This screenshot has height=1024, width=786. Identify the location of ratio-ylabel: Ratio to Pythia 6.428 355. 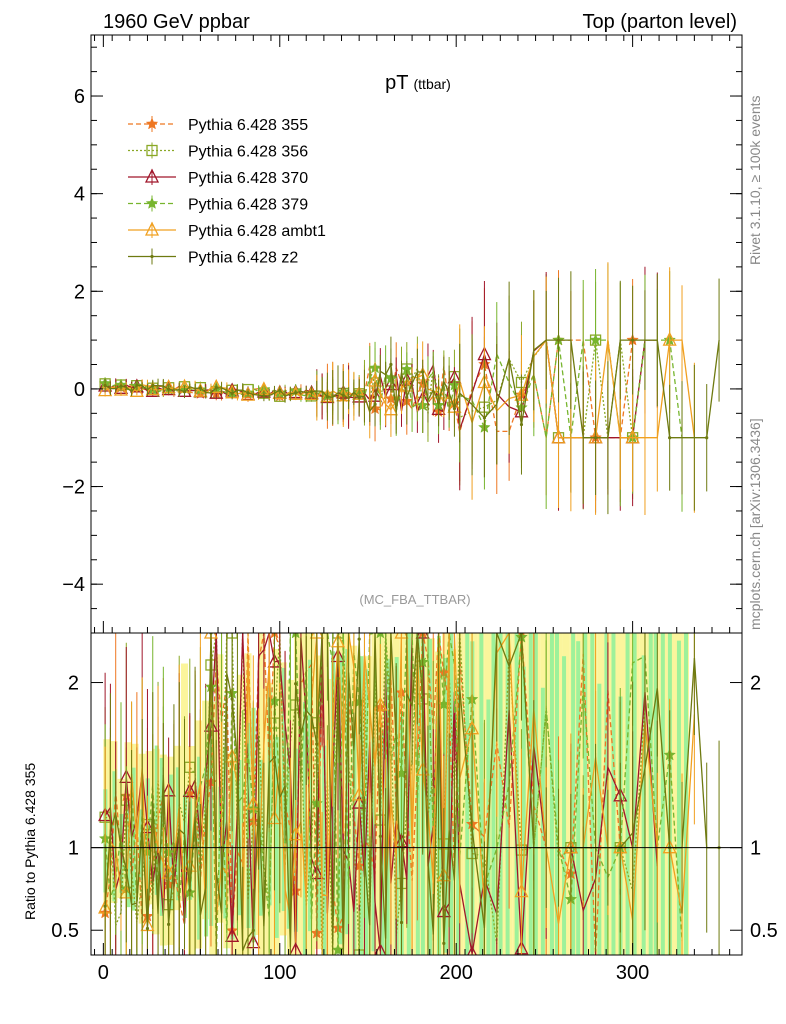
(30, 841).